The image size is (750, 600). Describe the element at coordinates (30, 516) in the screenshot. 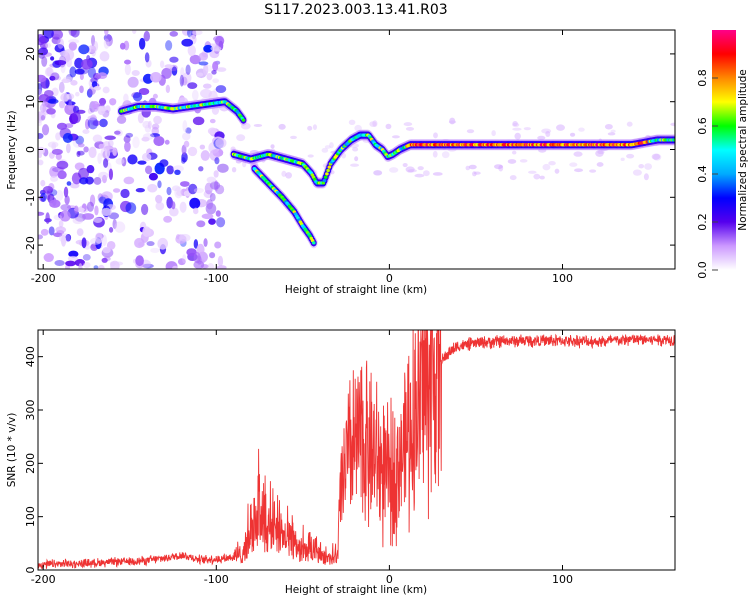

I see `y-tick-label: 100` at that location.